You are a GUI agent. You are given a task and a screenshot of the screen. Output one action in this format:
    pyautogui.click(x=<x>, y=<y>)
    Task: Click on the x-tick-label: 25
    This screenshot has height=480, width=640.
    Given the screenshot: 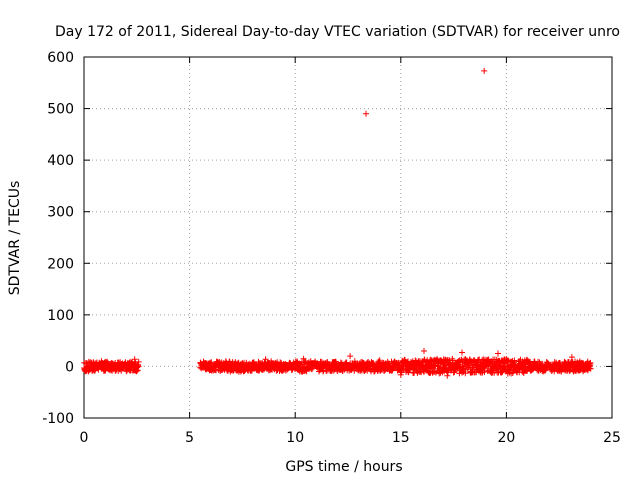 What is the action you would take?
    pyautogui.click(x=612, y=438)
    